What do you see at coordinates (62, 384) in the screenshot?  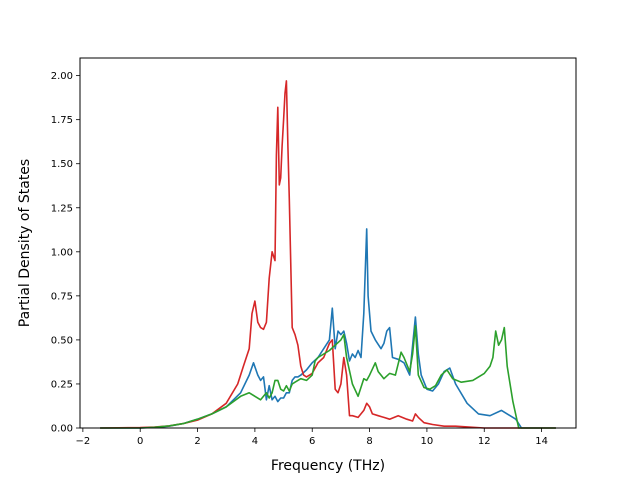 I see `y-tick-label: 0.25` at bounding box center [62, 384].